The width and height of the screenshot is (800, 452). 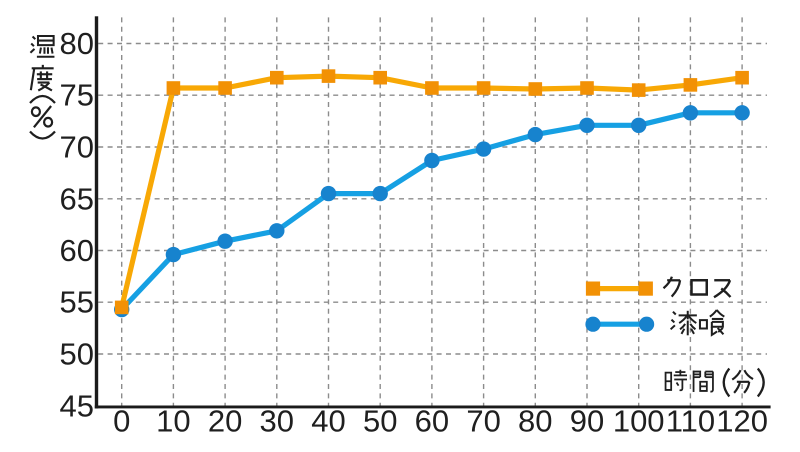 I want to click on svg-text: 30, so click(x=277, y=421).